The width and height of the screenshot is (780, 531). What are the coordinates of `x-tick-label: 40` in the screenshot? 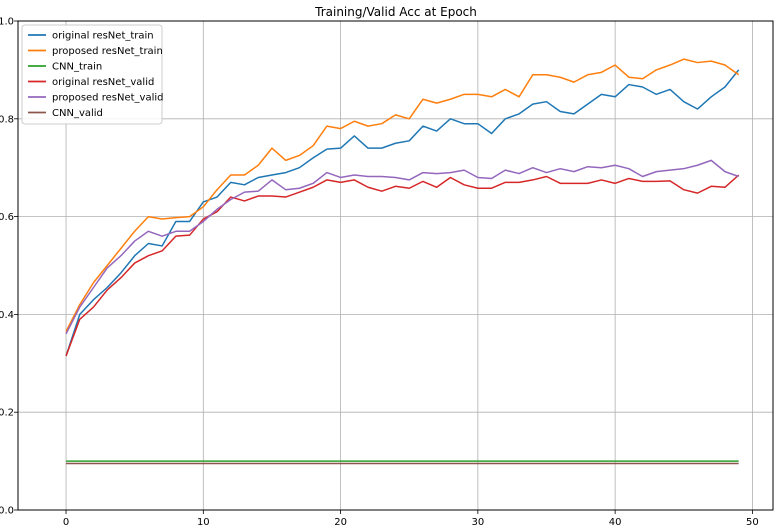 It's located at (615, 522).